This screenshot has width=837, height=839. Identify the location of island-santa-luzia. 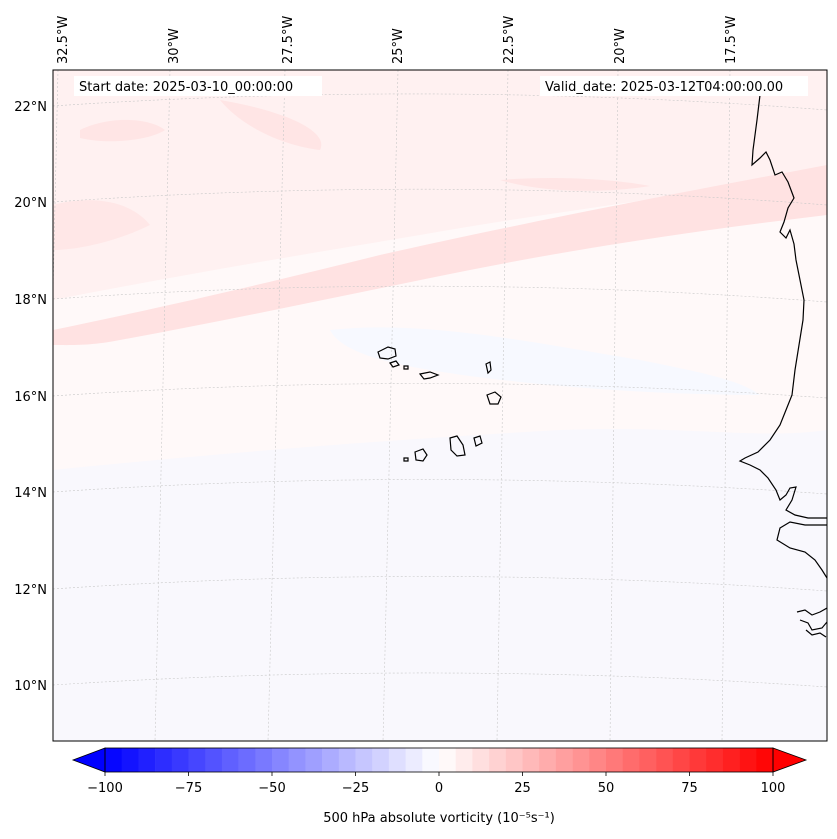
(406, 367).